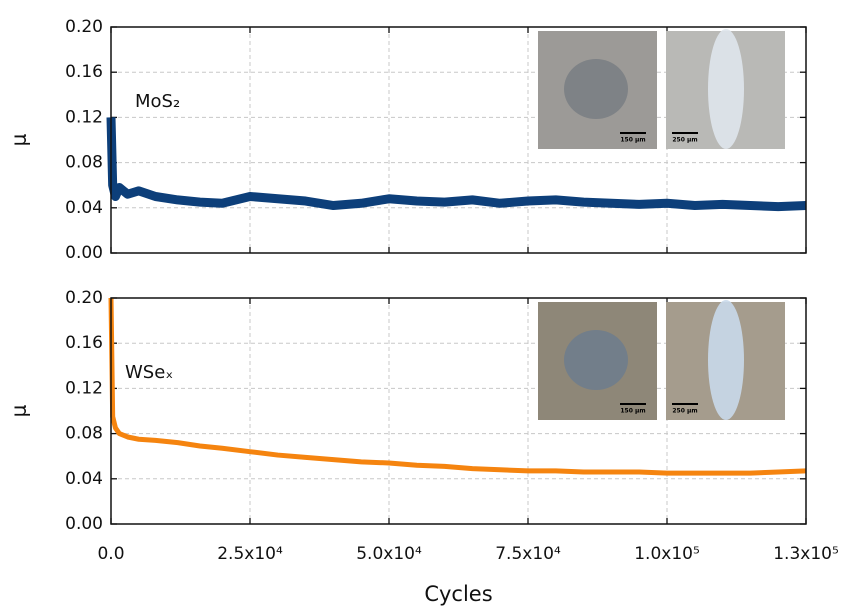 The image size is (846, 607). I want to click on data-line, so click(456, 164).